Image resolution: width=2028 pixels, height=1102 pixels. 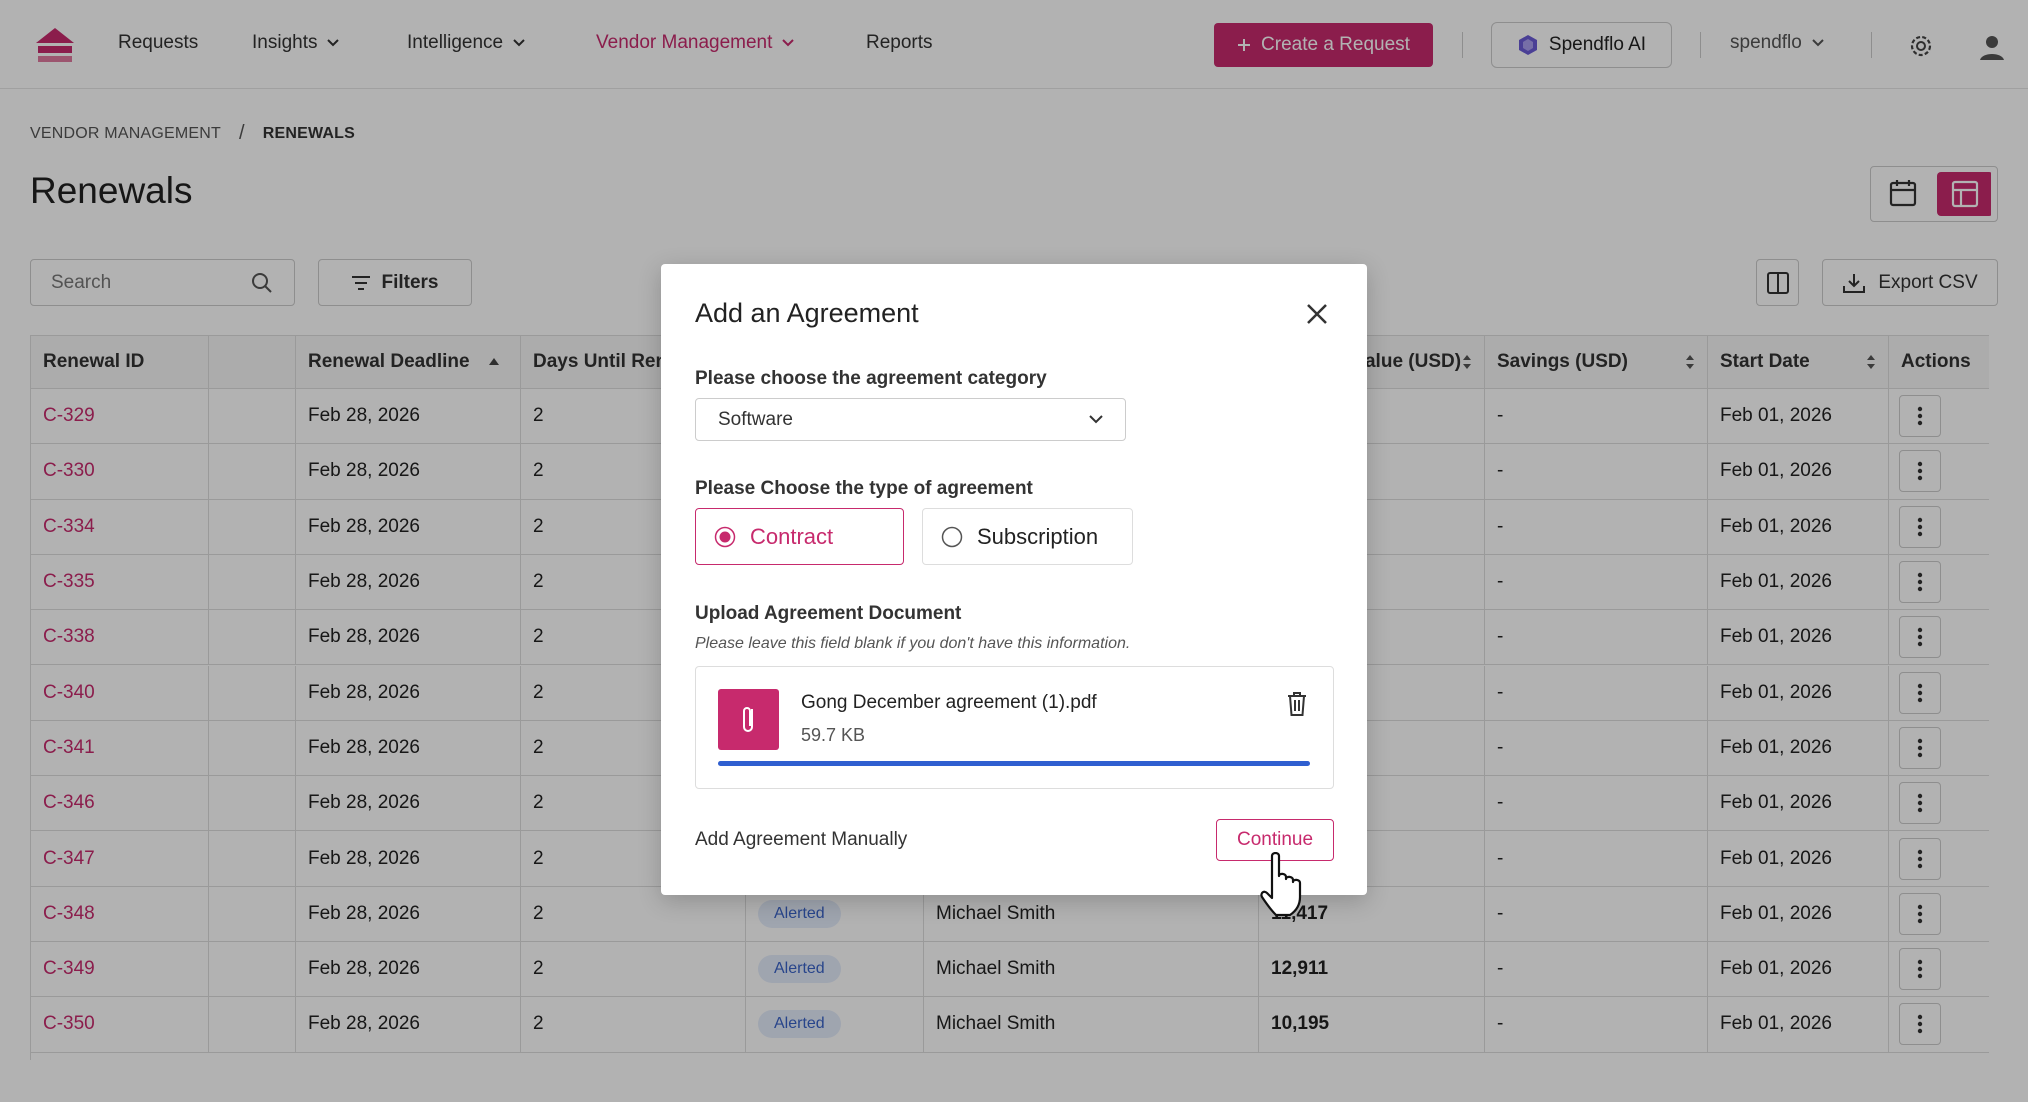 I want to click on category-select: Software, so click(x=910, y=419).